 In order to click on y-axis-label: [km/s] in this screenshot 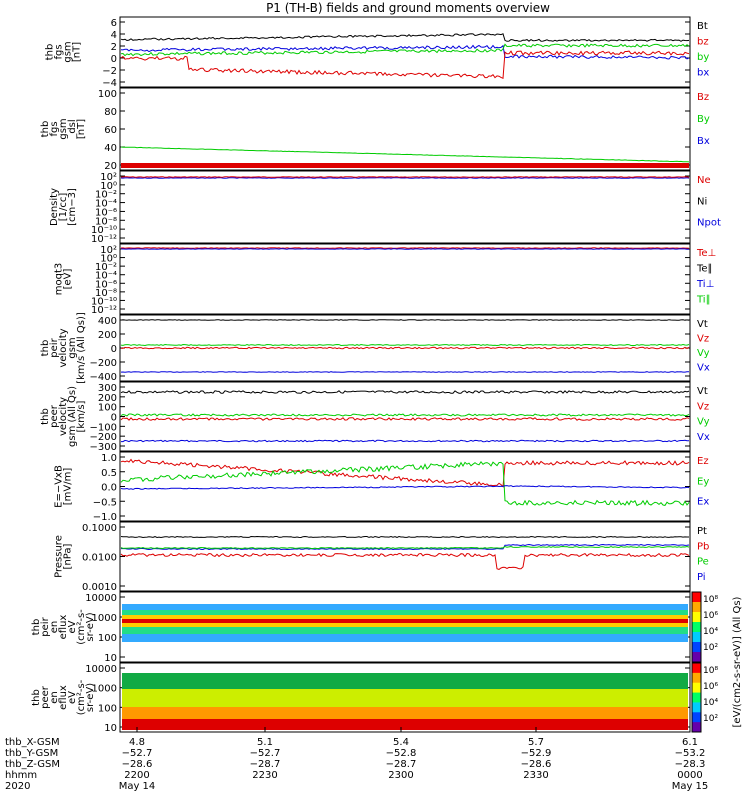, I will do `click(81, 416)`.